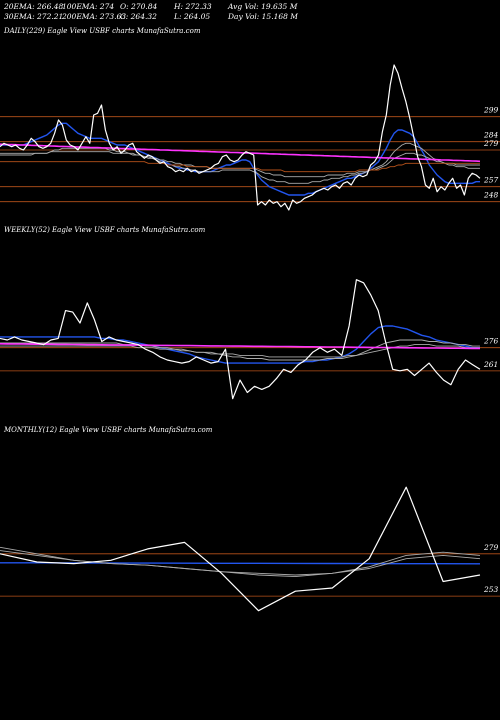 The image size is (500, 720). What do you see at coordinates (138, 16) in the screenshot?
I see `header-close: C: 264.32` at bounding box center [138, 16].